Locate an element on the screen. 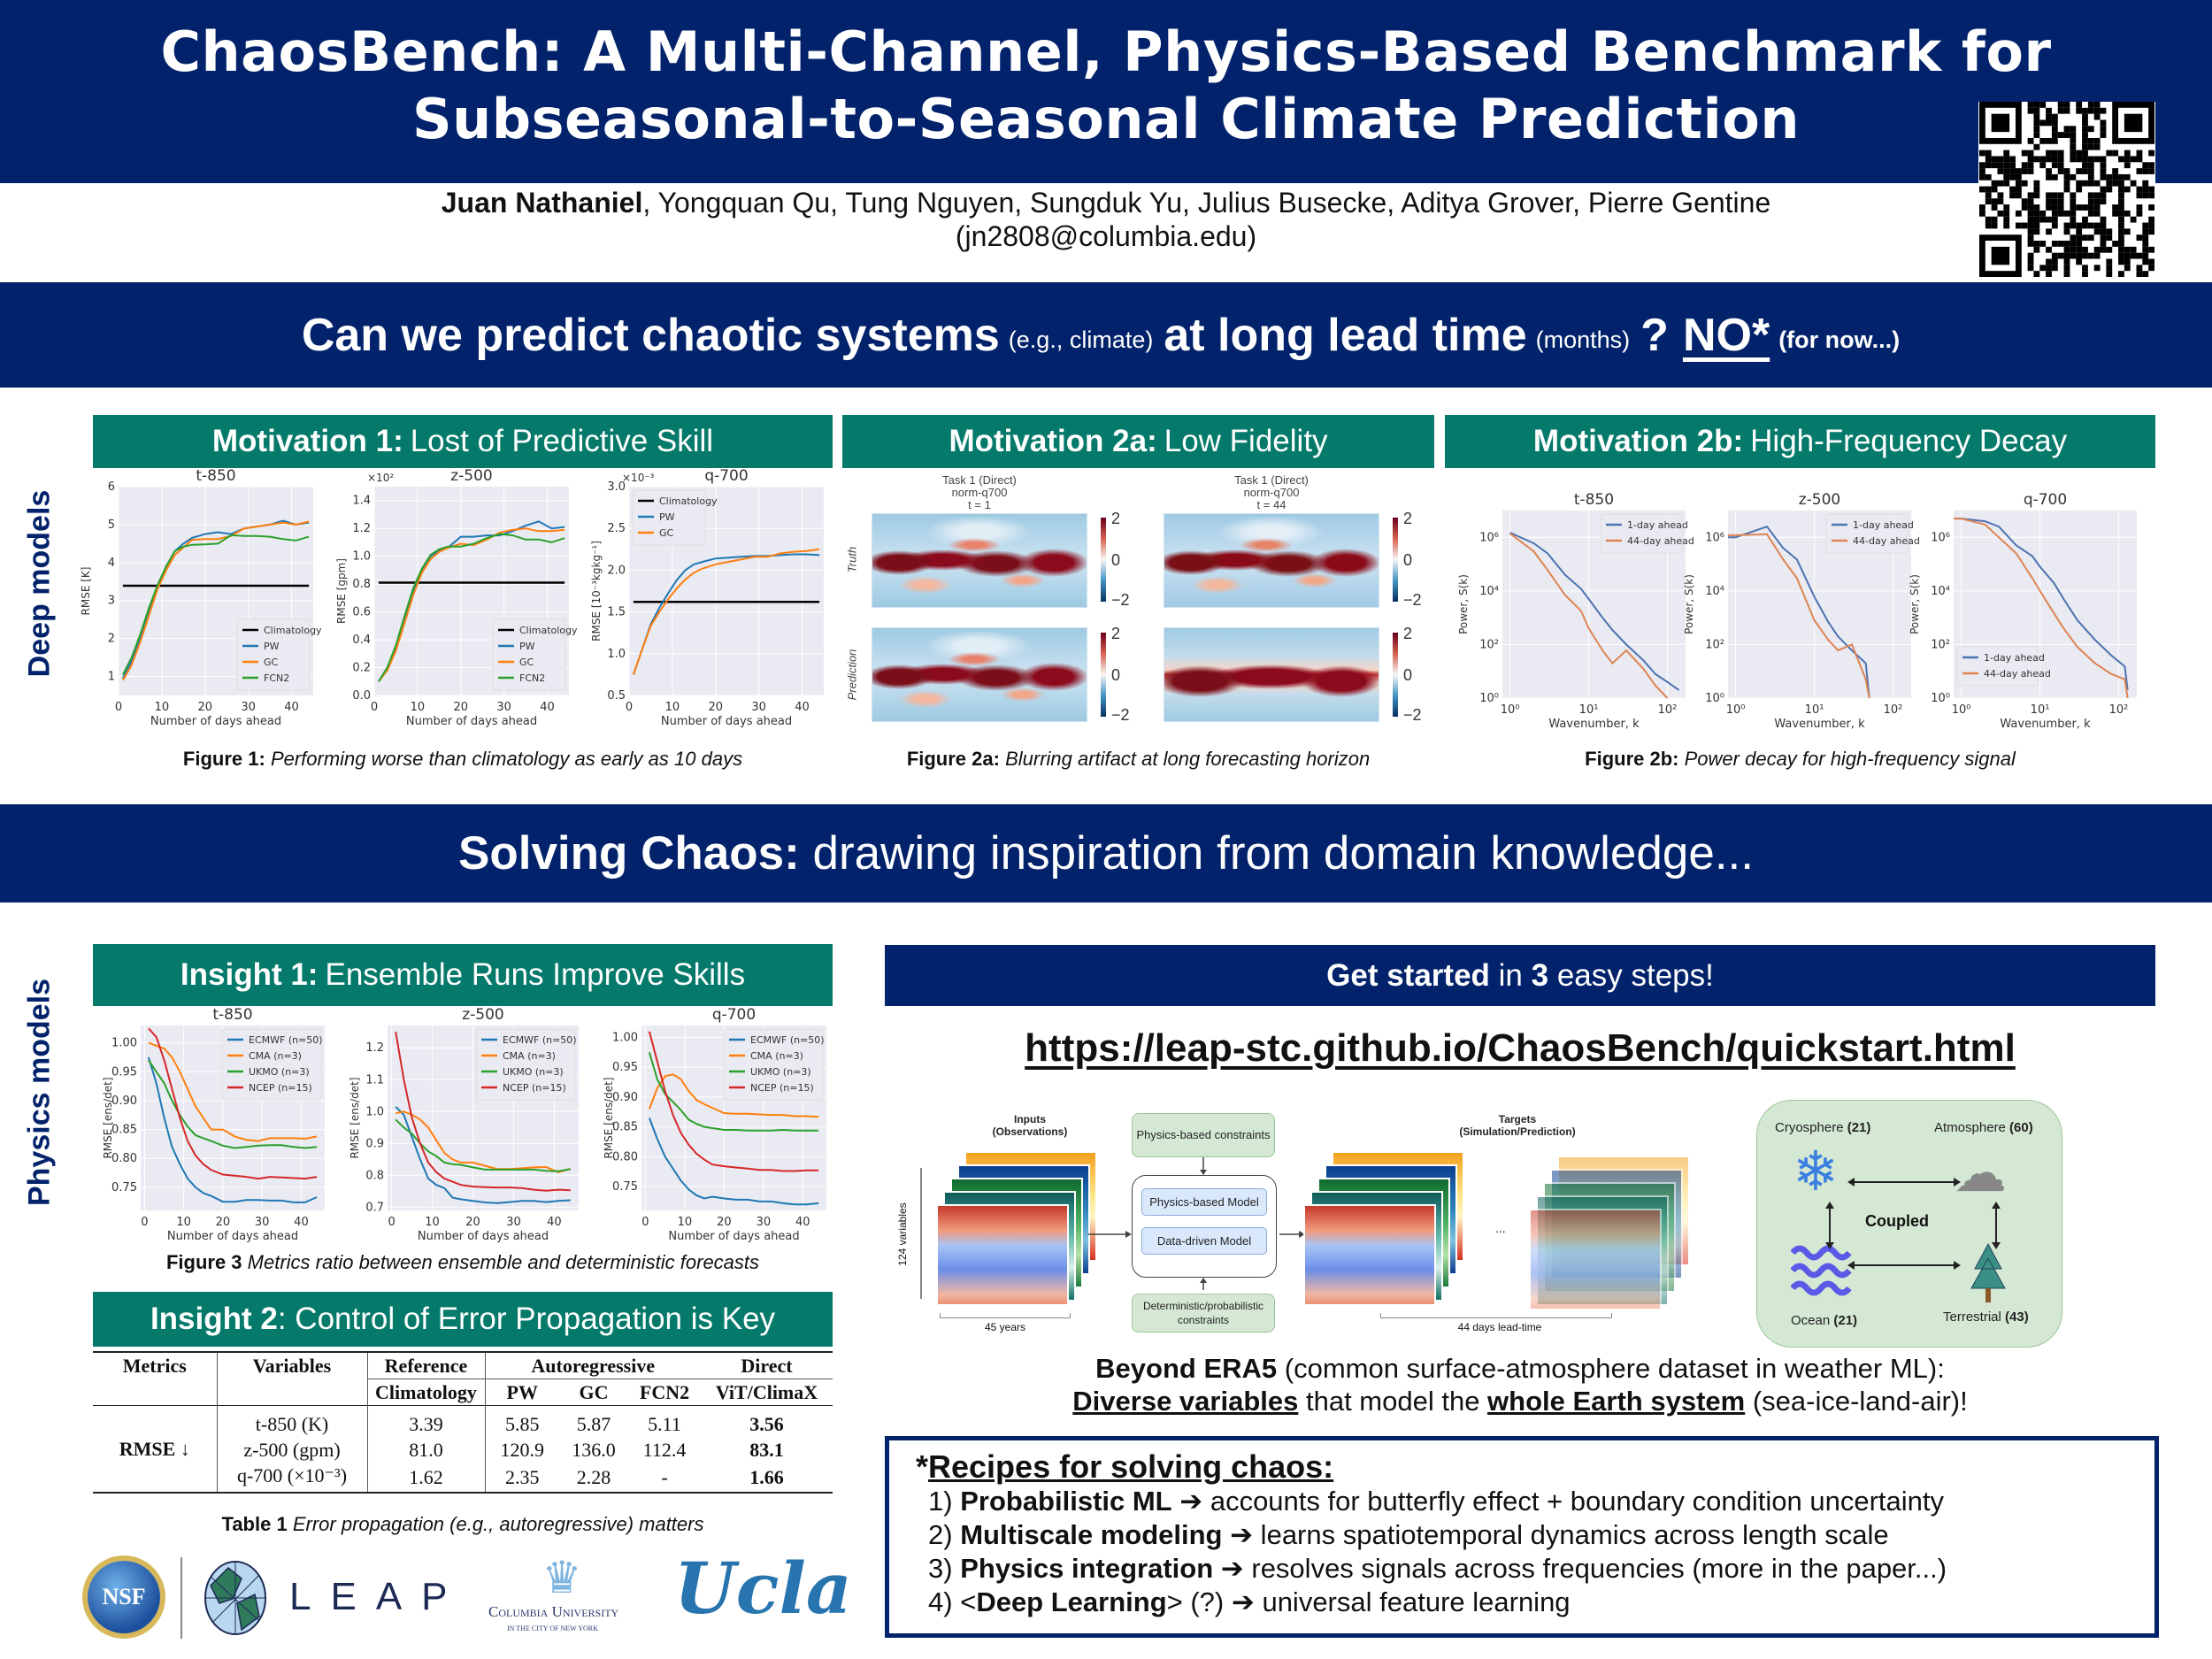 The height and width of the screenshot is (1659, 2212). col-header-climatology: Climatology is located at coordinates (427, 1393).